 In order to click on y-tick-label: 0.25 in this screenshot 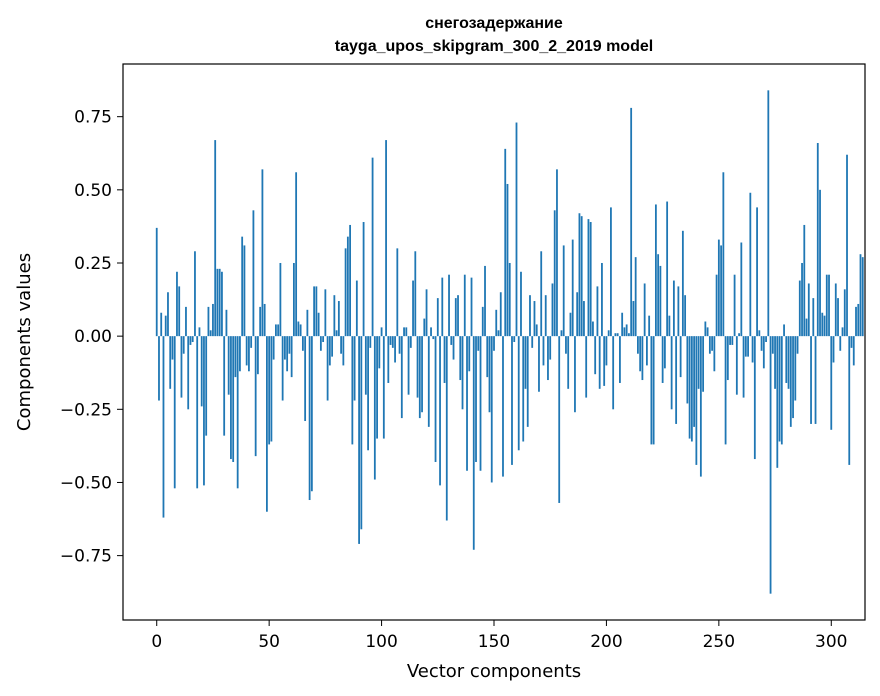, I will do `click(93, 264)`.